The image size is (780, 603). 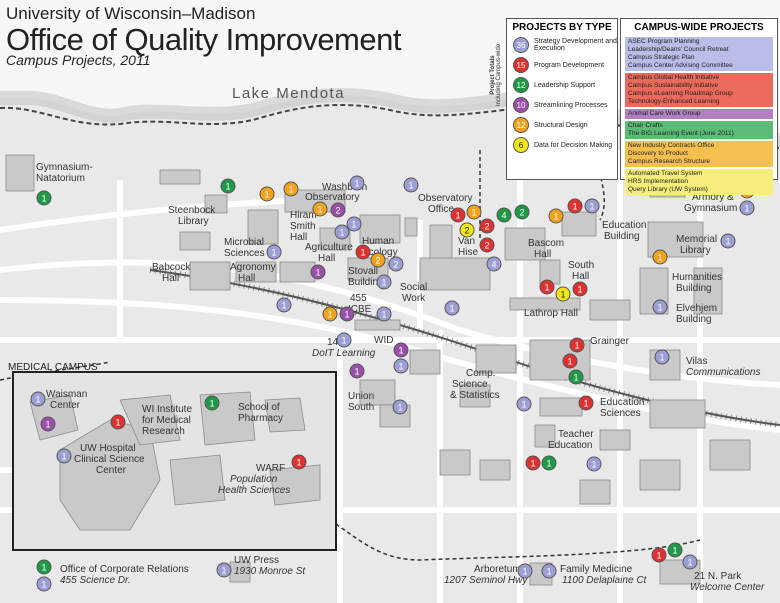 What do you see at coordinates (445, 198) in the screenshot?
I see `place-label: Observatory` at bounding box center [445, 198].